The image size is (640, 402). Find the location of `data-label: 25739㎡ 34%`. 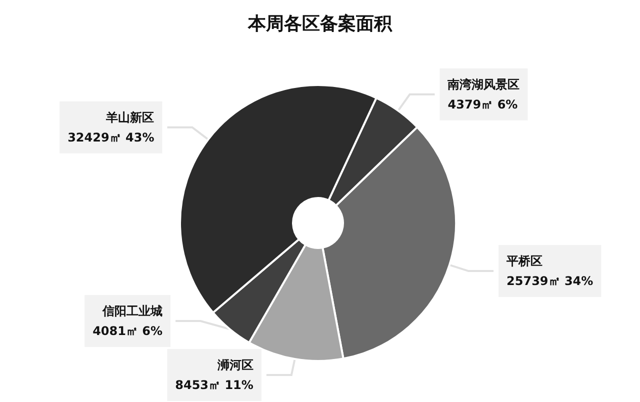

data-label: 25739㎡ 34% is located at coordinates (550, 281).